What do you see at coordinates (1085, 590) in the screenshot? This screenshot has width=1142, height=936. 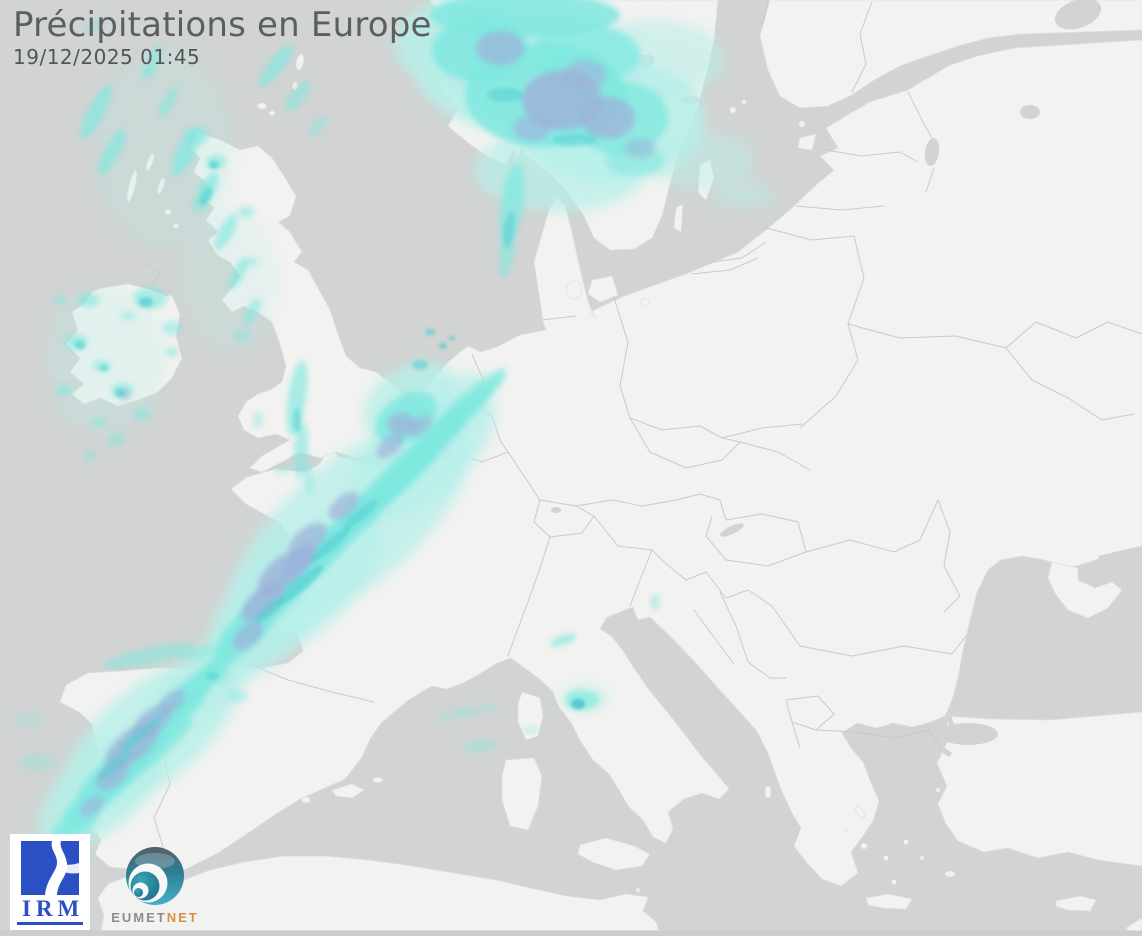 I see `land-crimea` at bounding box center [1085, 590].